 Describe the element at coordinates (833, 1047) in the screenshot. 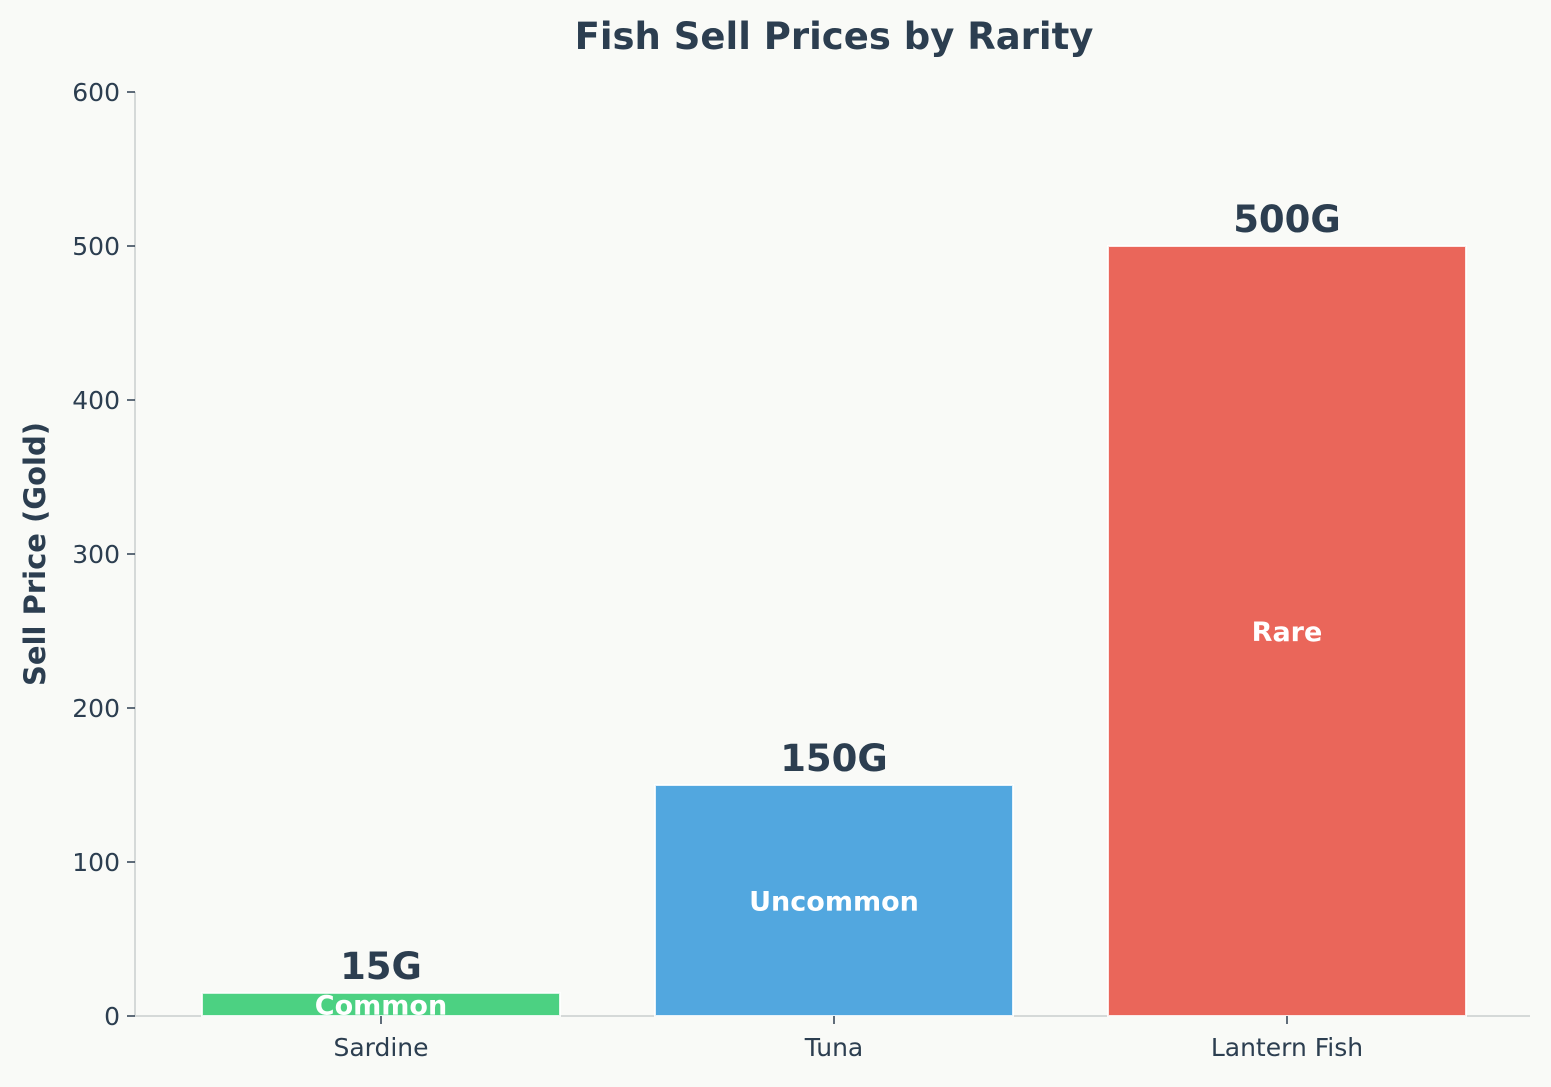

I see `x-tick-label: Tuna` at that location.